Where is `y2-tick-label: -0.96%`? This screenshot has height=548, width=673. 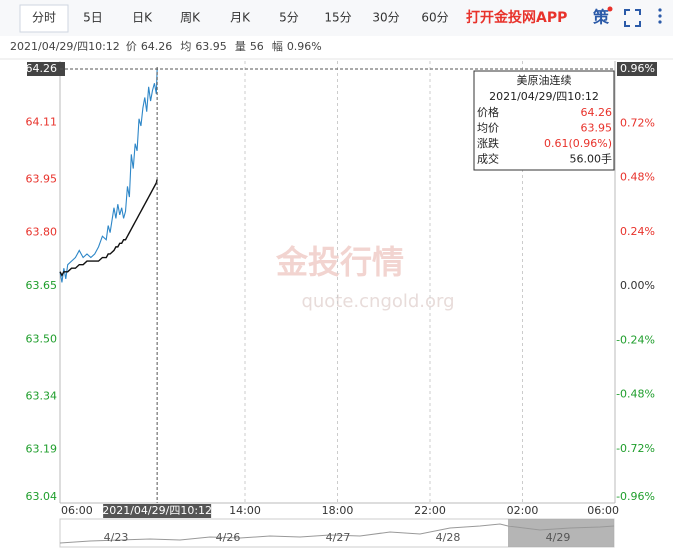 y2-tick-label: -0.96% is located at coordinates (635, 496).